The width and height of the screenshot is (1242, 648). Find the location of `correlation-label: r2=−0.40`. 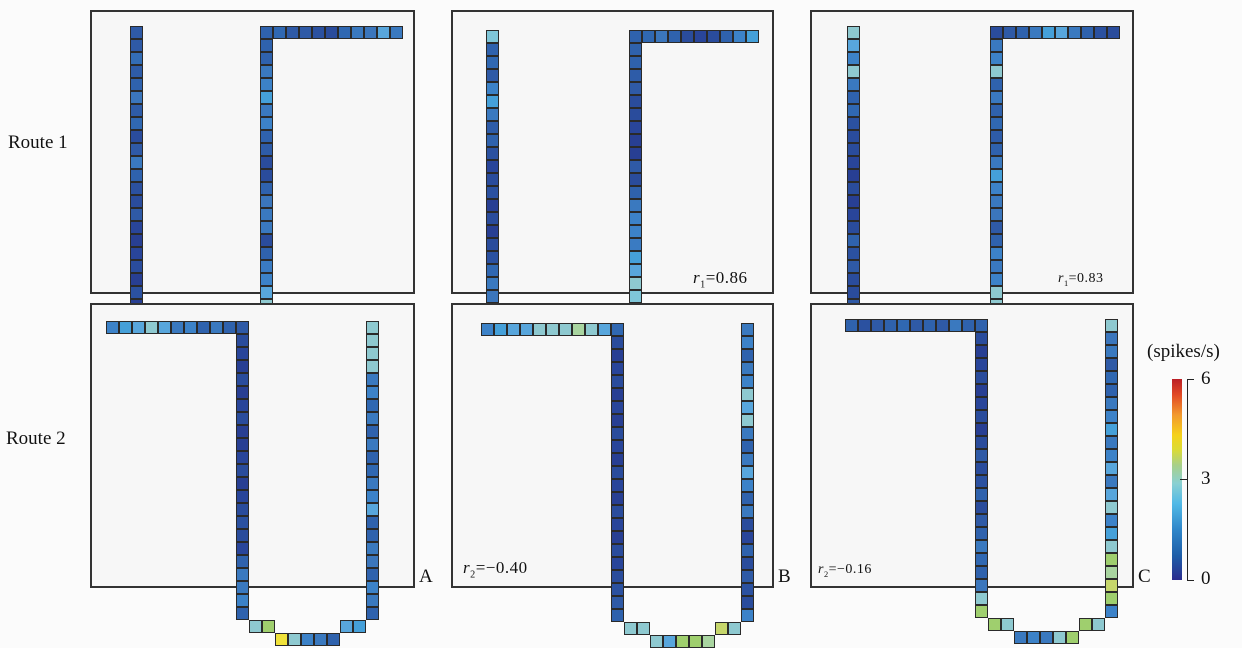

correlation-label: r2=−0.40 is located at coordinates (495, 569).